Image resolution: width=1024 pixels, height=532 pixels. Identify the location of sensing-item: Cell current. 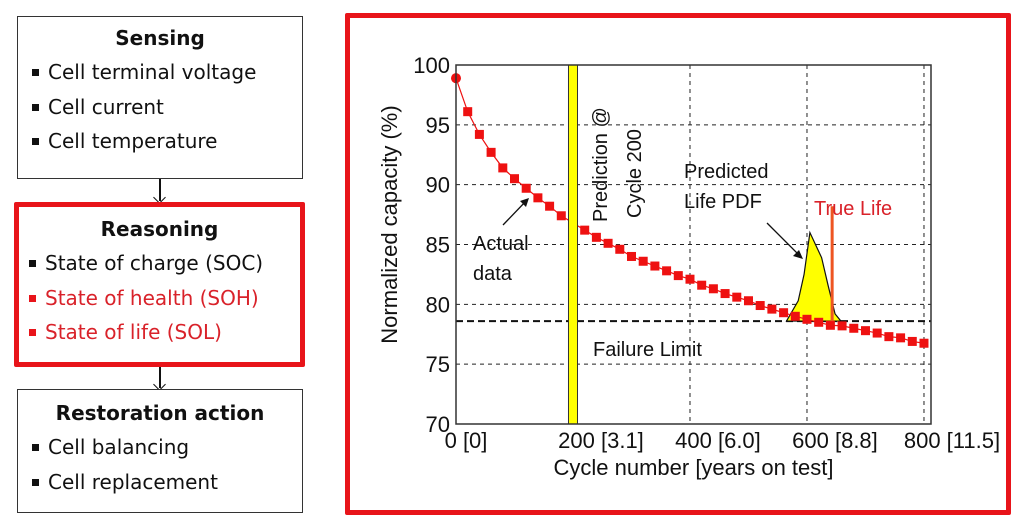
(167, 107).